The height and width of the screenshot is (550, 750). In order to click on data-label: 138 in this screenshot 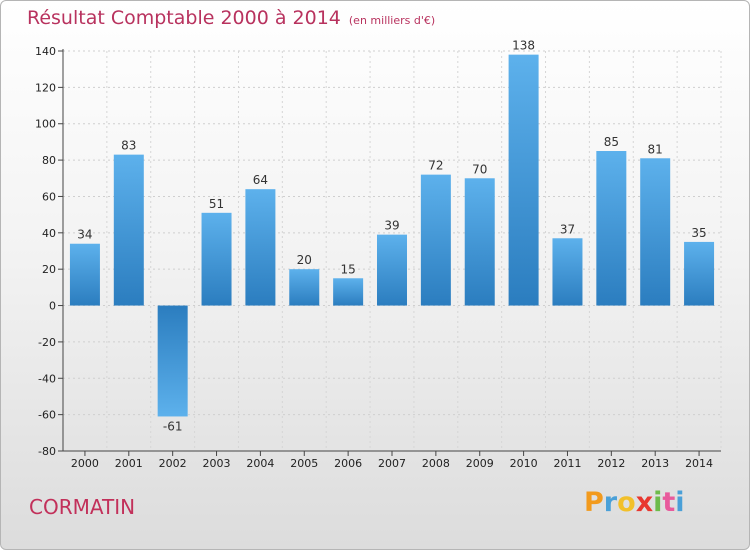, I will do `click(523, 46)`.